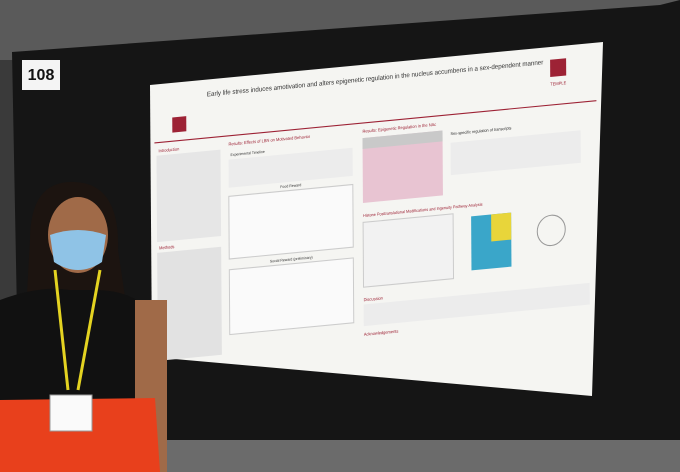 Image resolution: width=680 pixels, height=472 pixels. What do you see at coordinates (551, 230) in the screenshot?
I see `network` at bounding box center [551, 230].